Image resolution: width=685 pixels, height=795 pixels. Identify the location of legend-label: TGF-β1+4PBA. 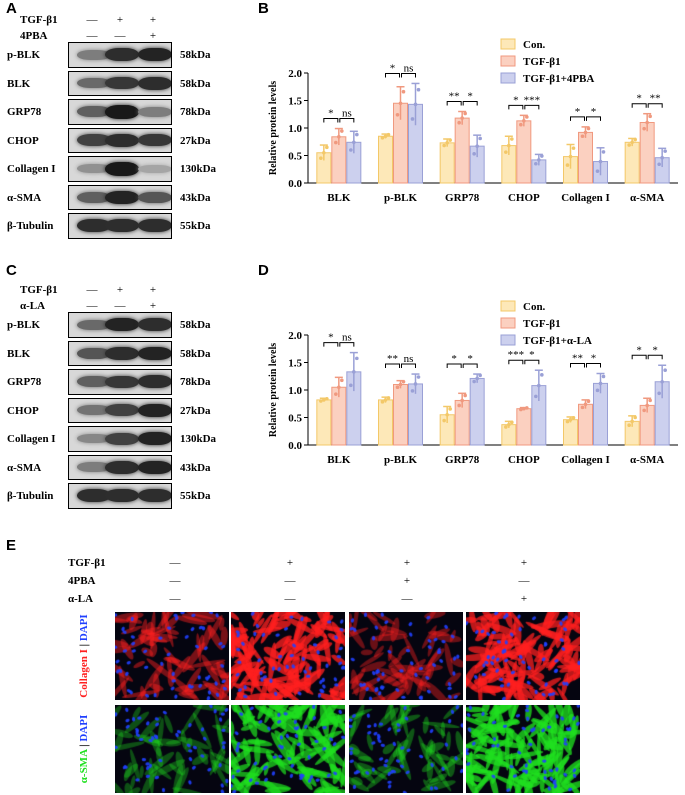
(558, 79).